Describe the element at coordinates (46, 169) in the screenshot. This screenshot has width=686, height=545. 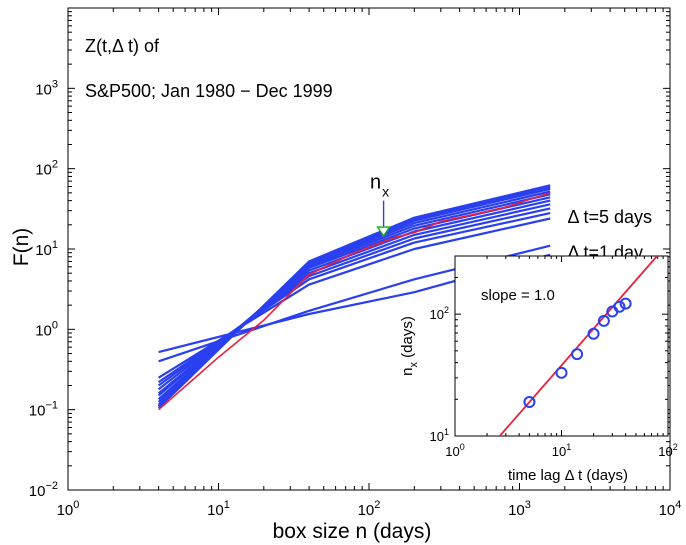
I see `y-tick-label: 10²` at that location.